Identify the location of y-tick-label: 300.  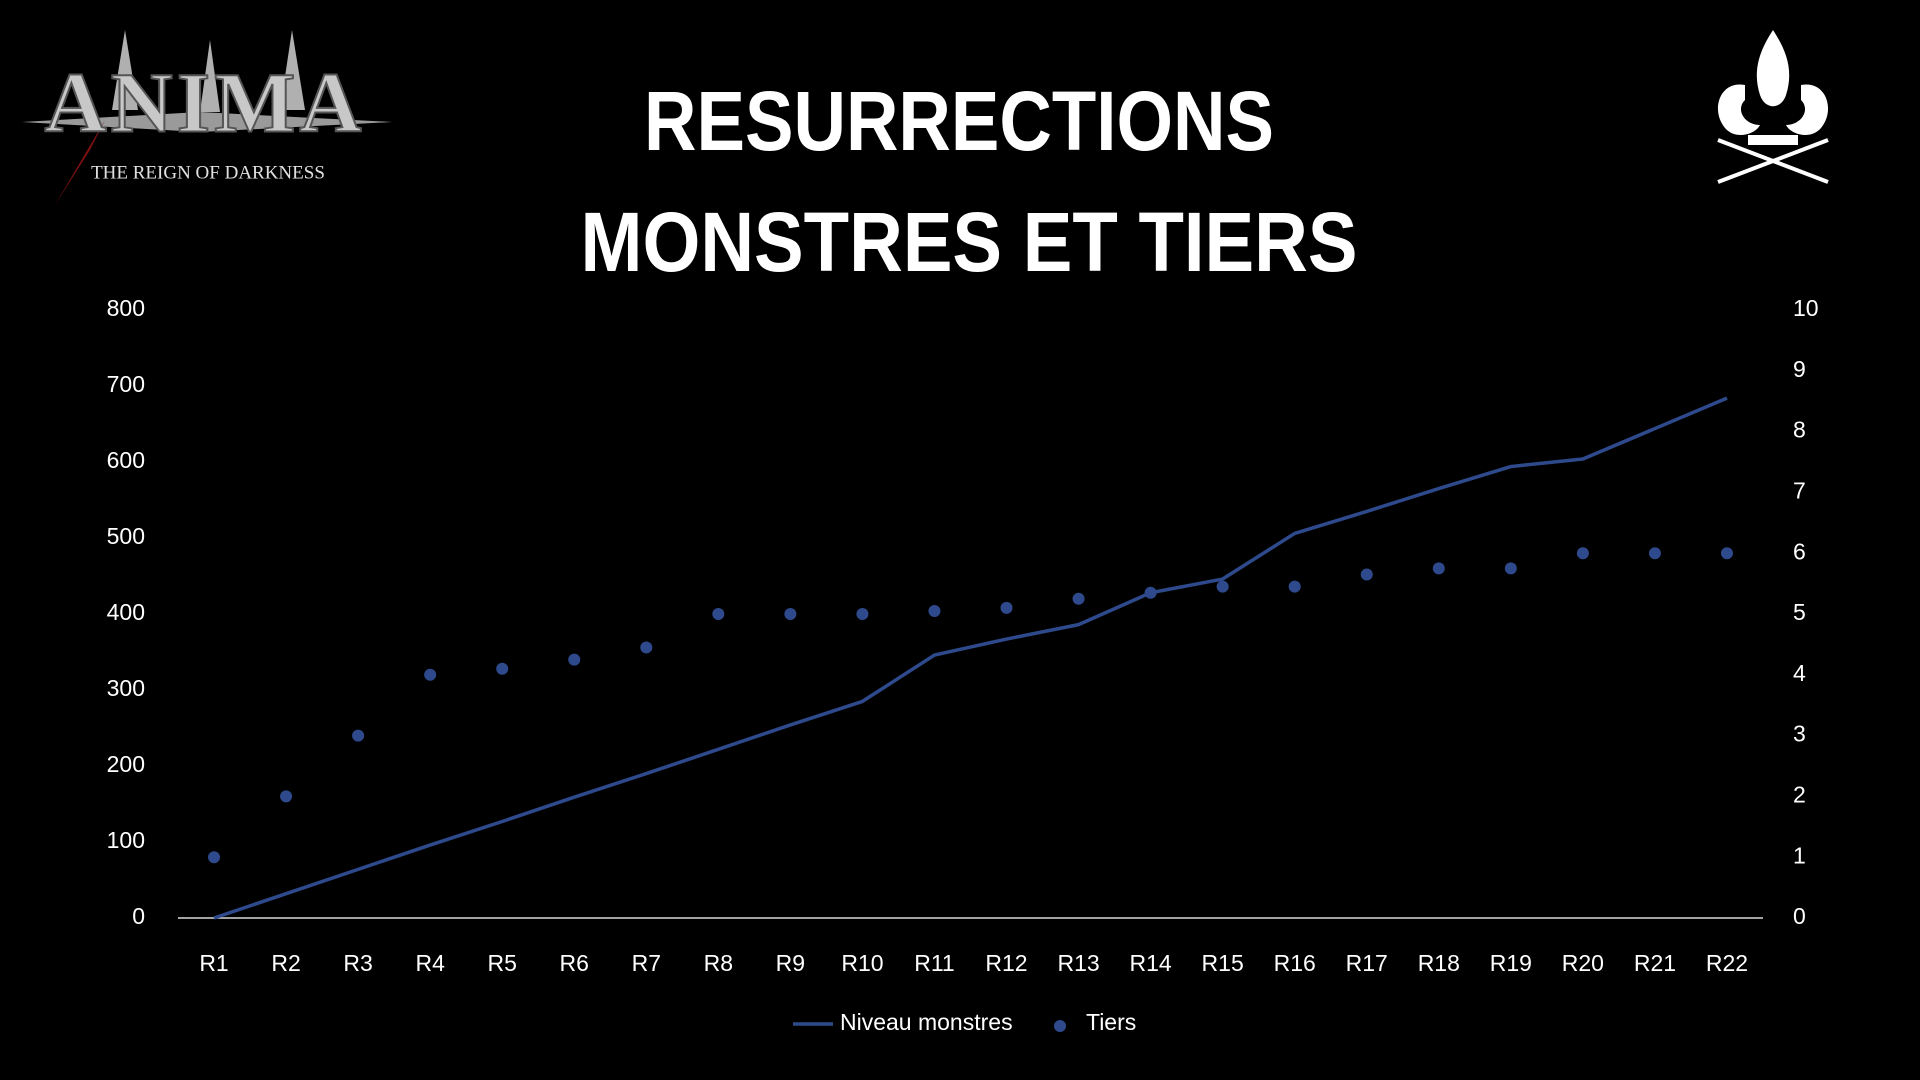
(126, 688).